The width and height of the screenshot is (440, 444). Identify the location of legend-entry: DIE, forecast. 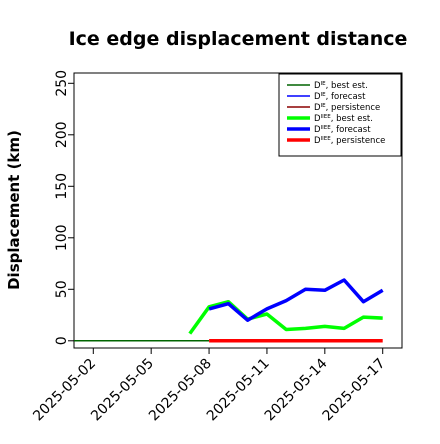
(340, 97).